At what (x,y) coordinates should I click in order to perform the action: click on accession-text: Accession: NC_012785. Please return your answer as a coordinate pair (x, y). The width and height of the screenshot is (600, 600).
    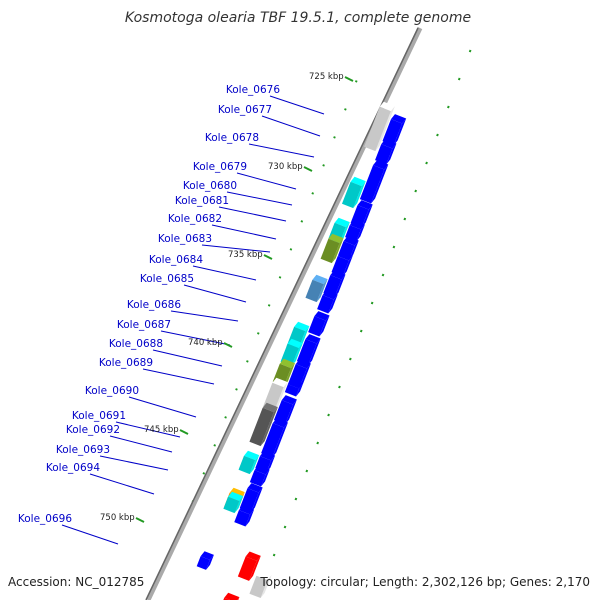
    Looking at the image, I should click on (76, 582).